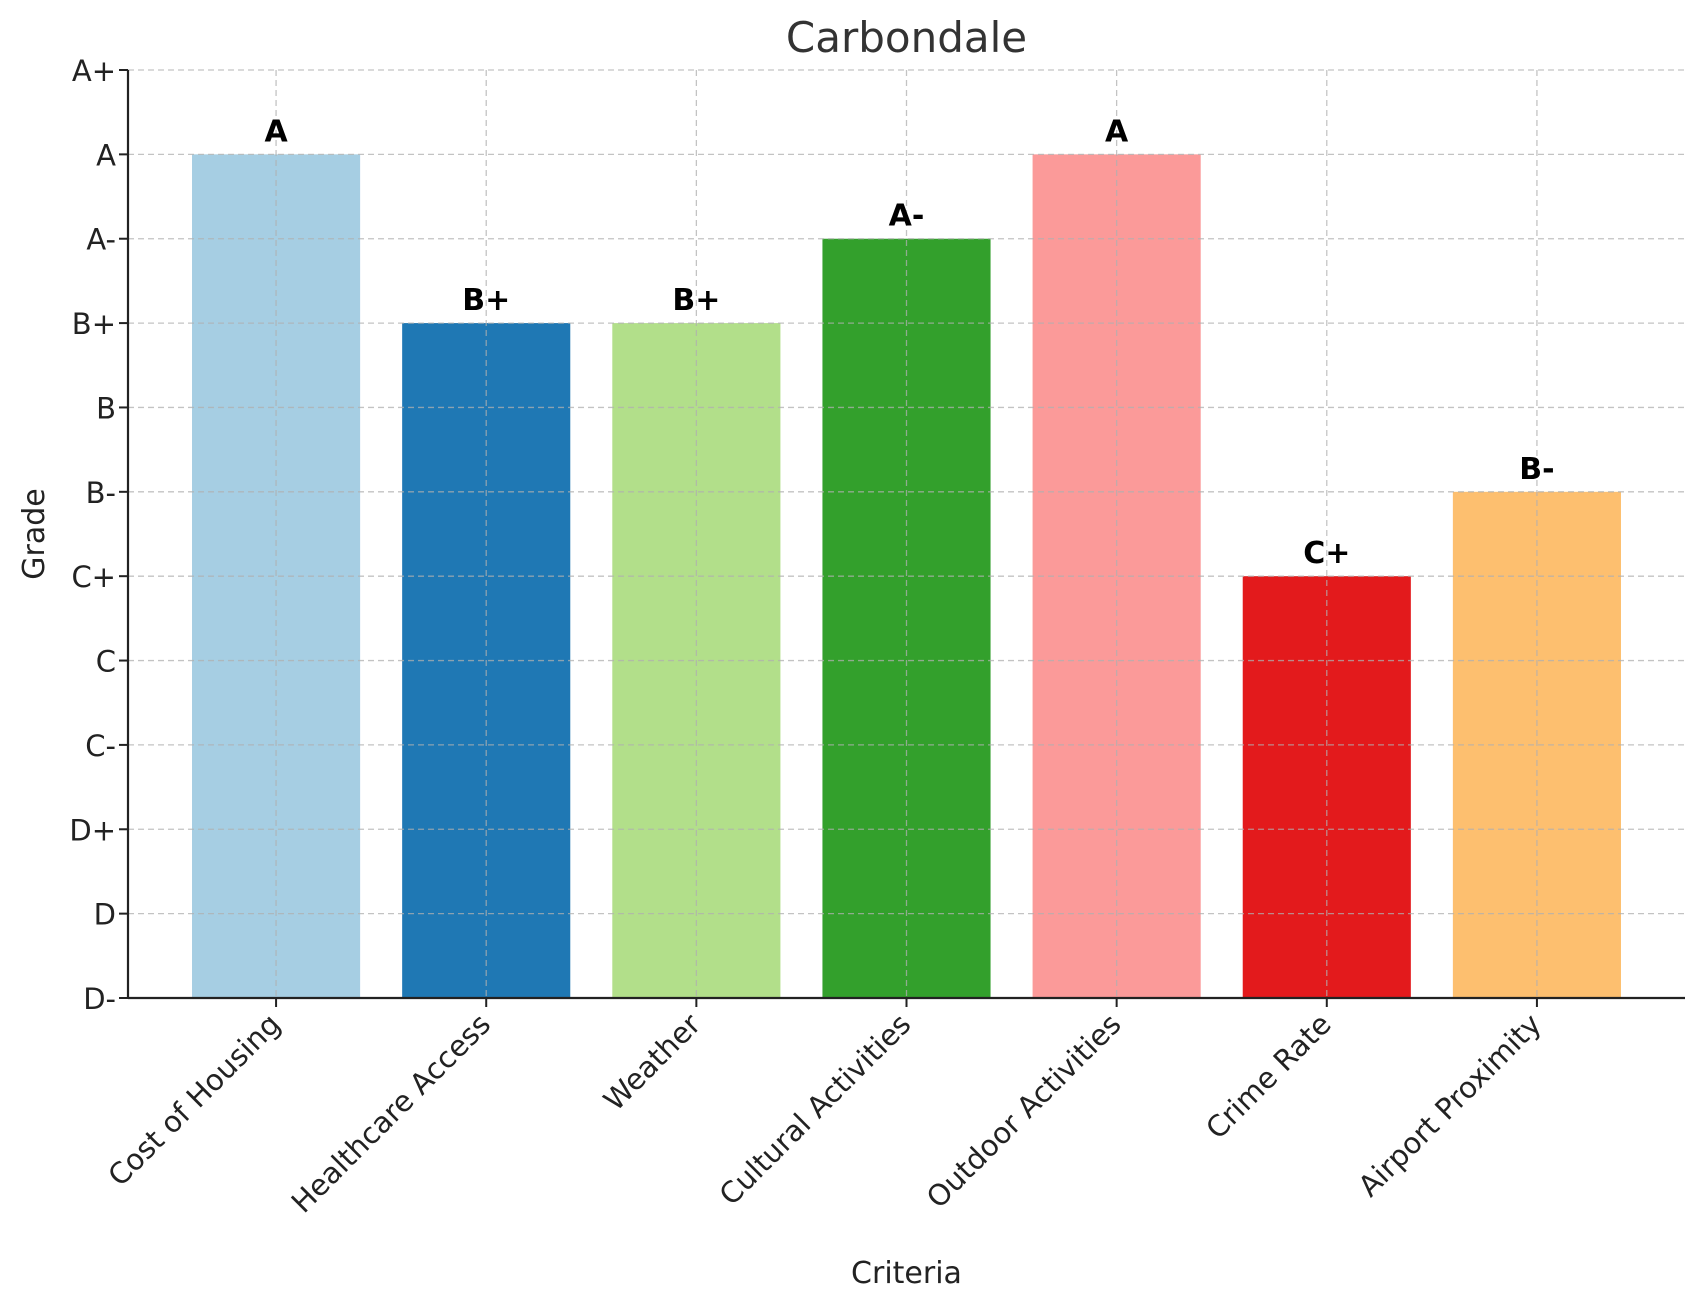  What do you see at coordinates (652, 1062) in the screenshot?
I see `x-tick-label: Weather` at bounding box center [652, 1062].